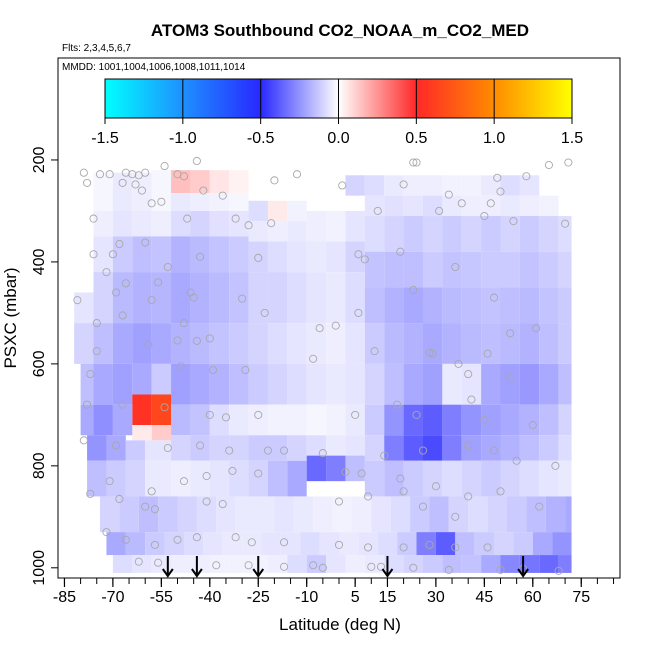 The image size is (650, 650). I want to click on x-tick-label: -55, so click(161, 597).